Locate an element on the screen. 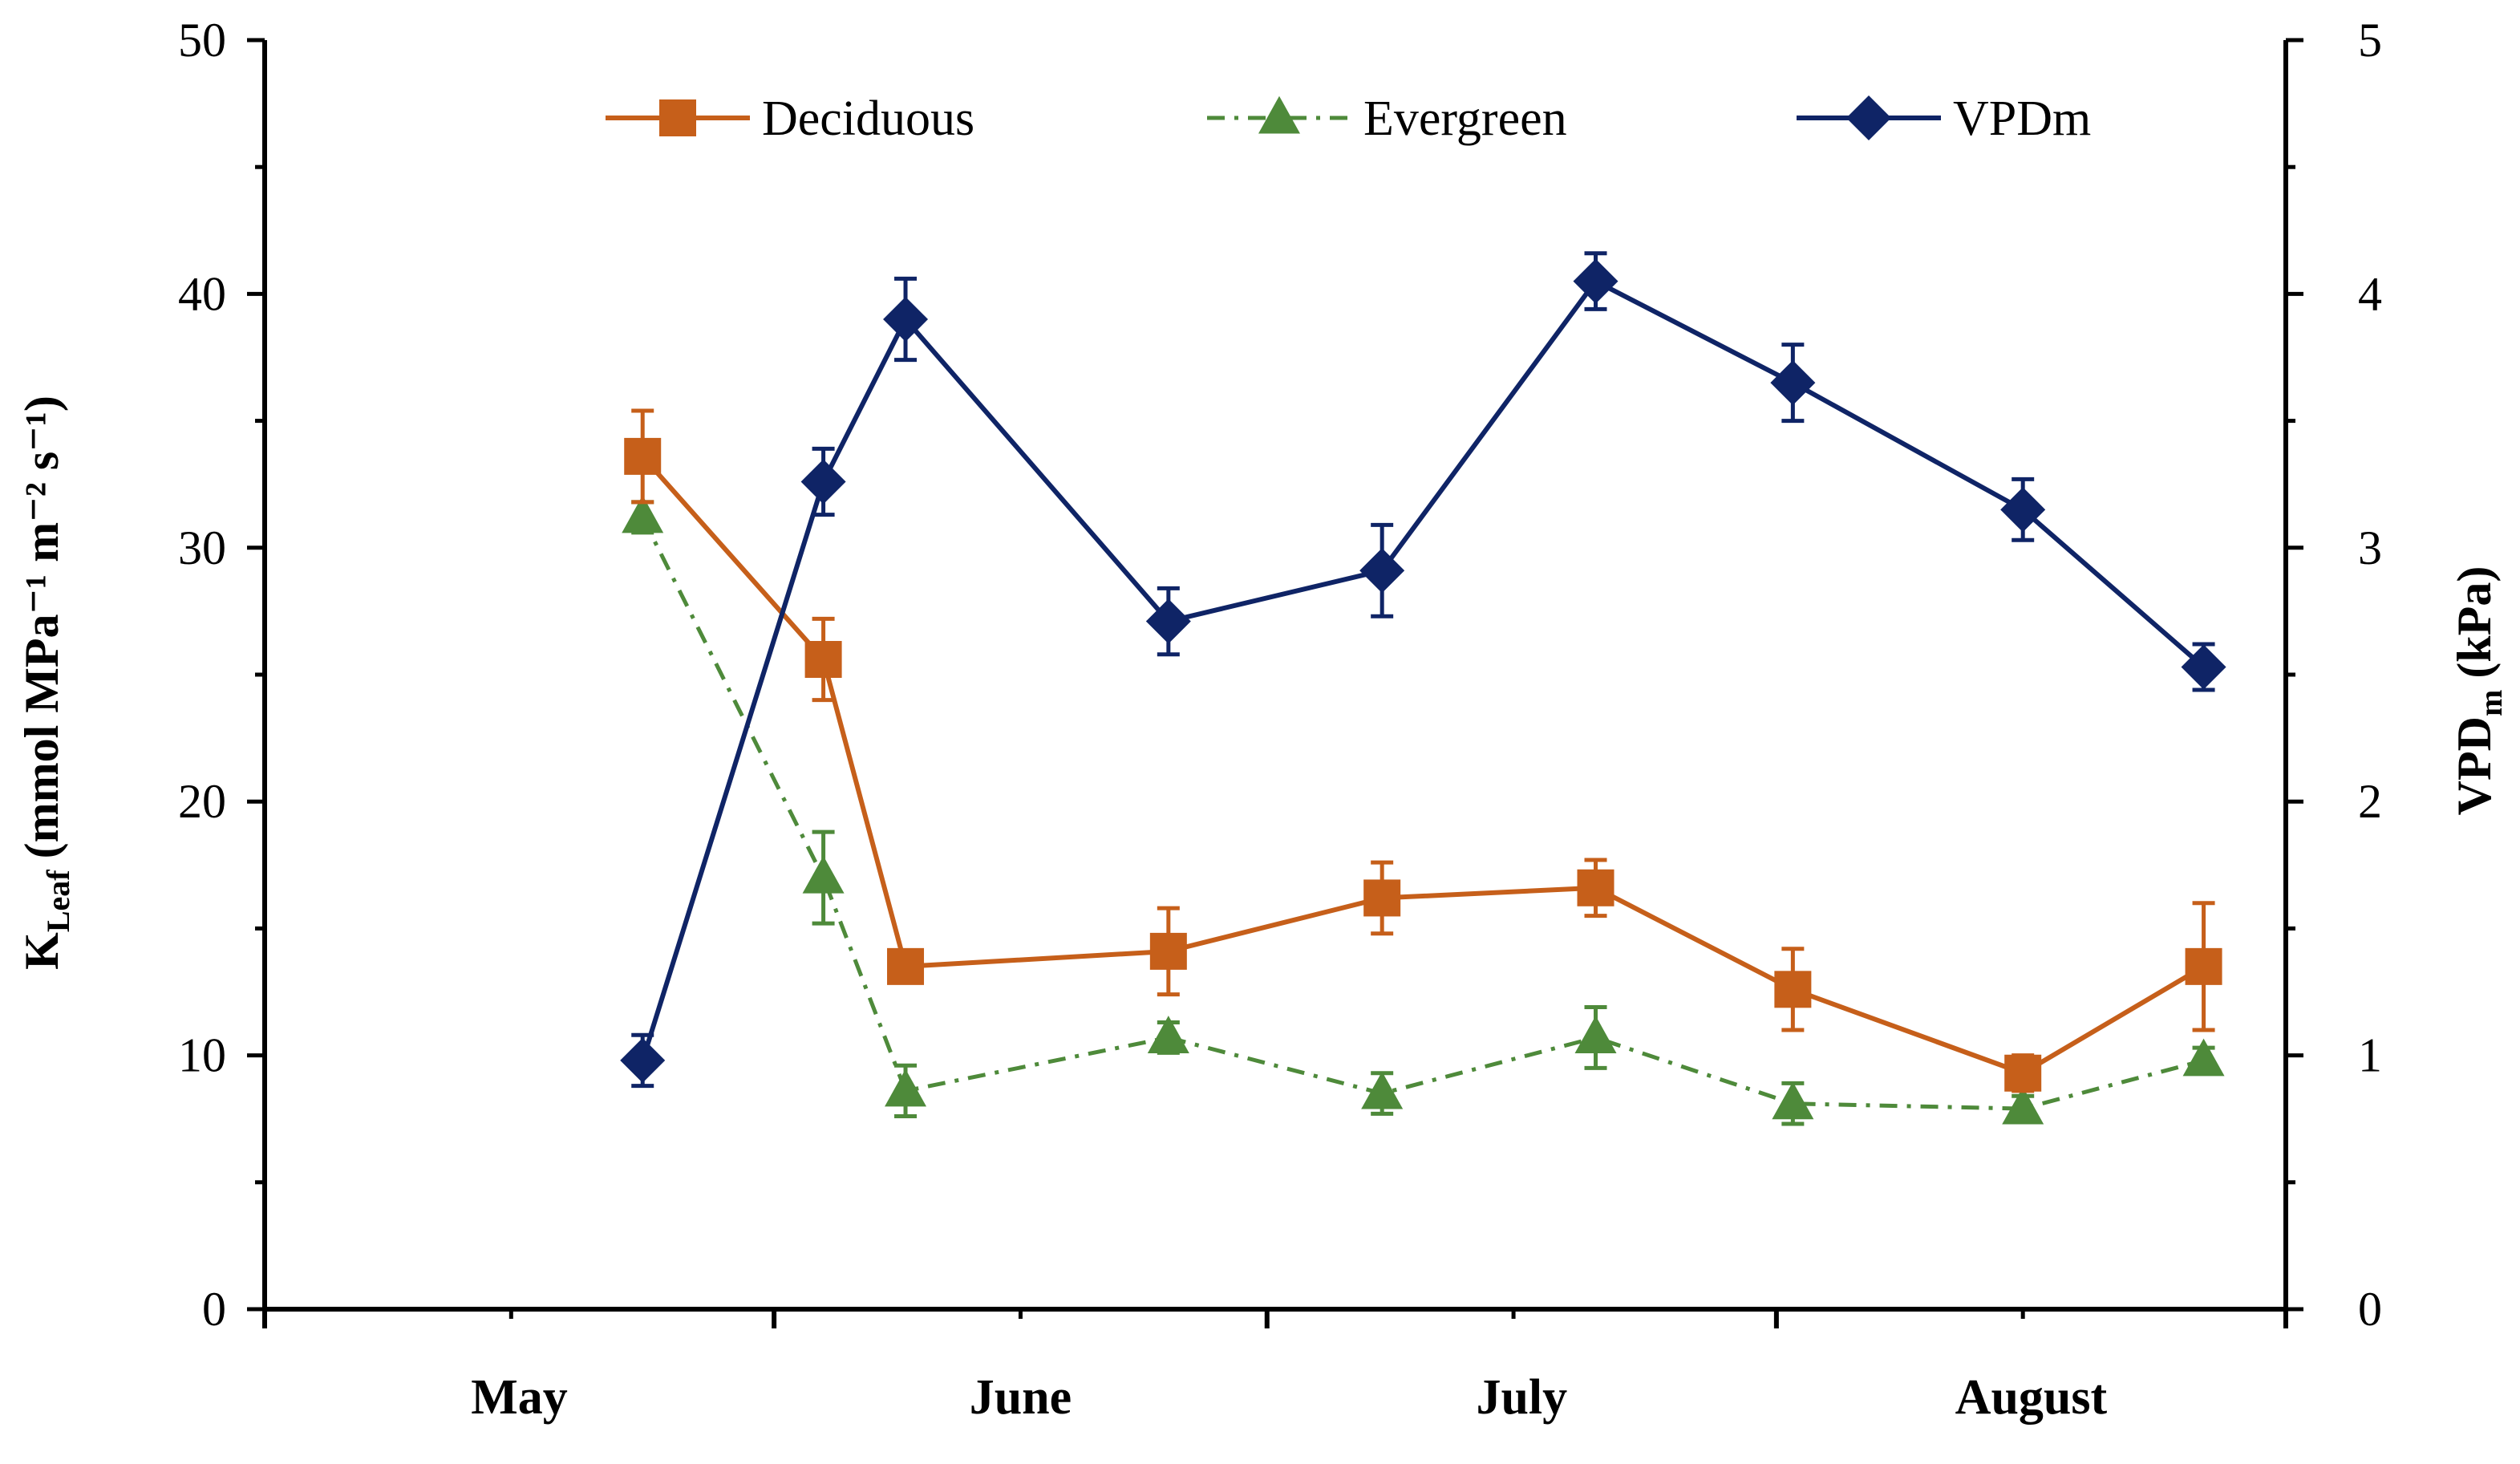 This screenshot has height=1464, width=2520. left-tick-label: 40 is located at coordinates (202, 293).